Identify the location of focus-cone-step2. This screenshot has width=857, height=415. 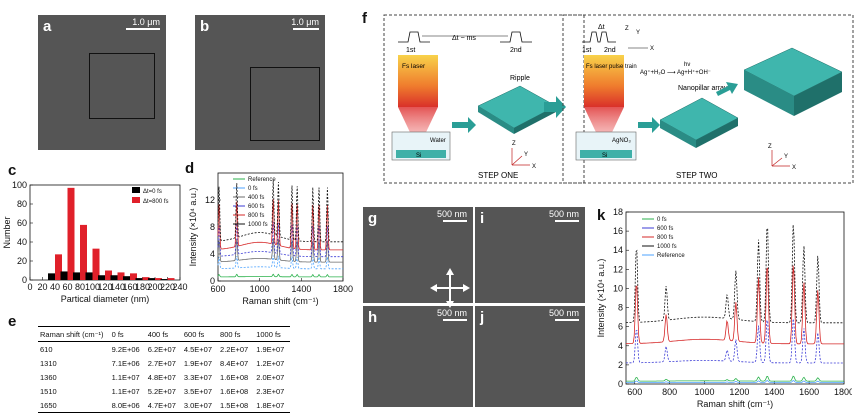
(604, 126).